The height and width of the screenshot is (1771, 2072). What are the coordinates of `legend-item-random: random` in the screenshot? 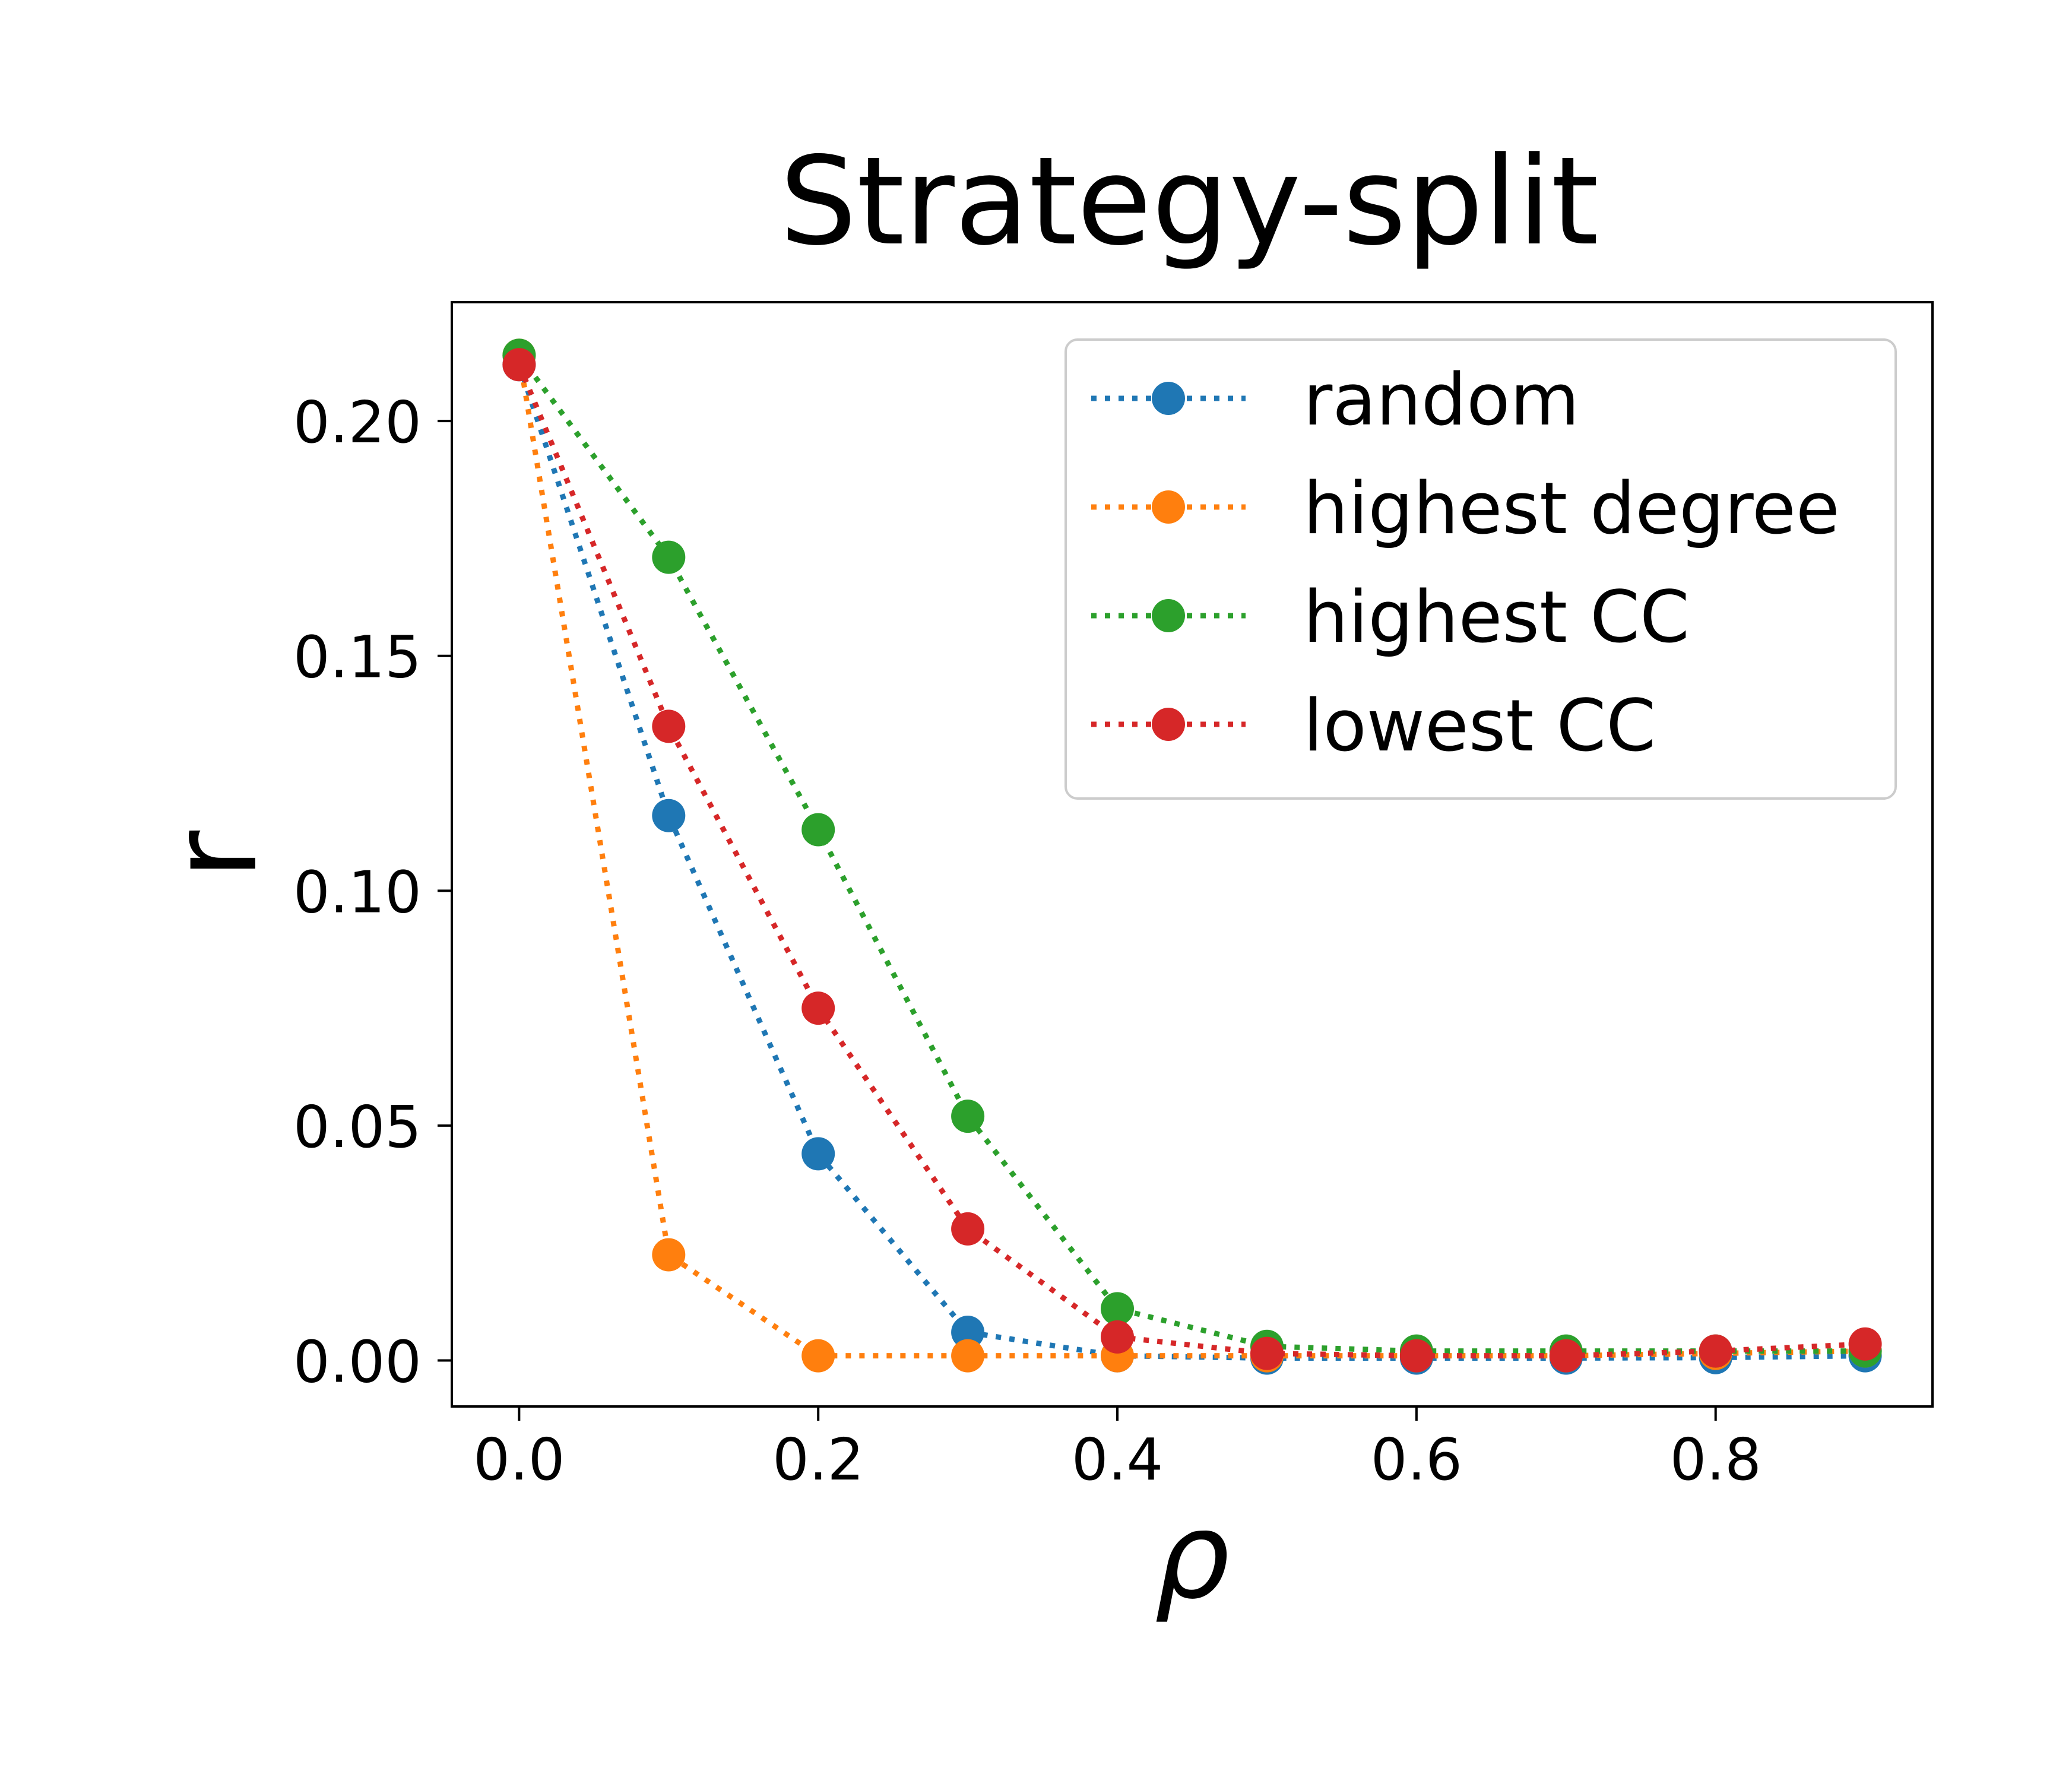 It's located at (1335, 400).